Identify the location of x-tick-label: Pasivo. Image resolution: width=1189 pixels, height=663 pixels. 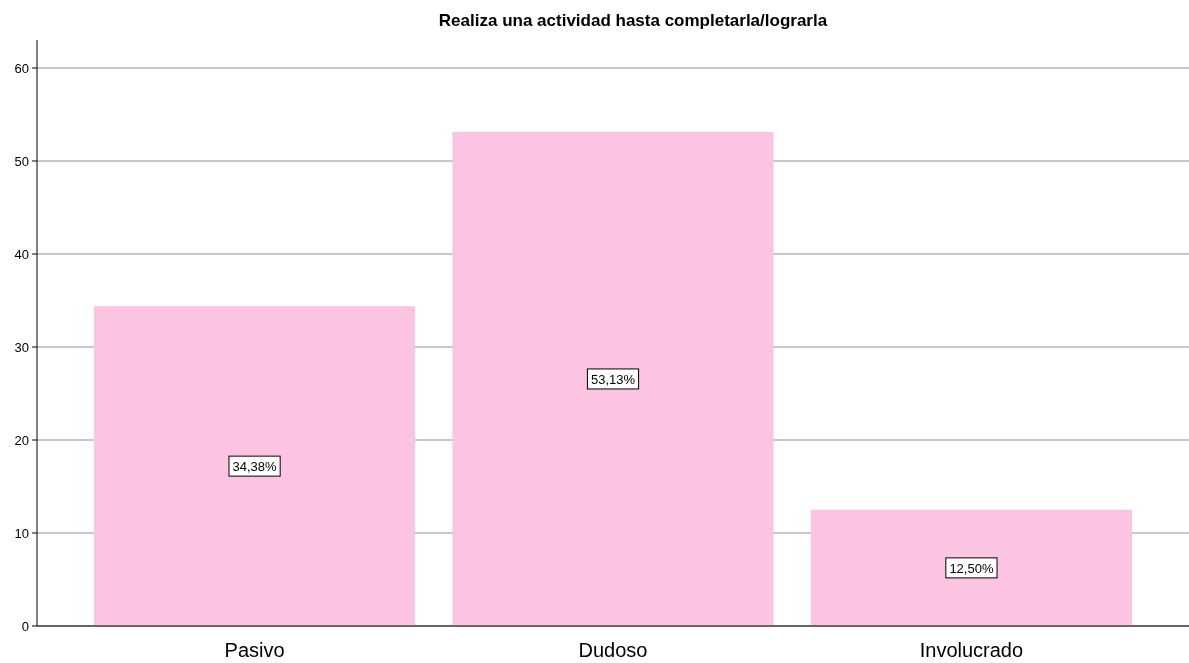
(254, 650).